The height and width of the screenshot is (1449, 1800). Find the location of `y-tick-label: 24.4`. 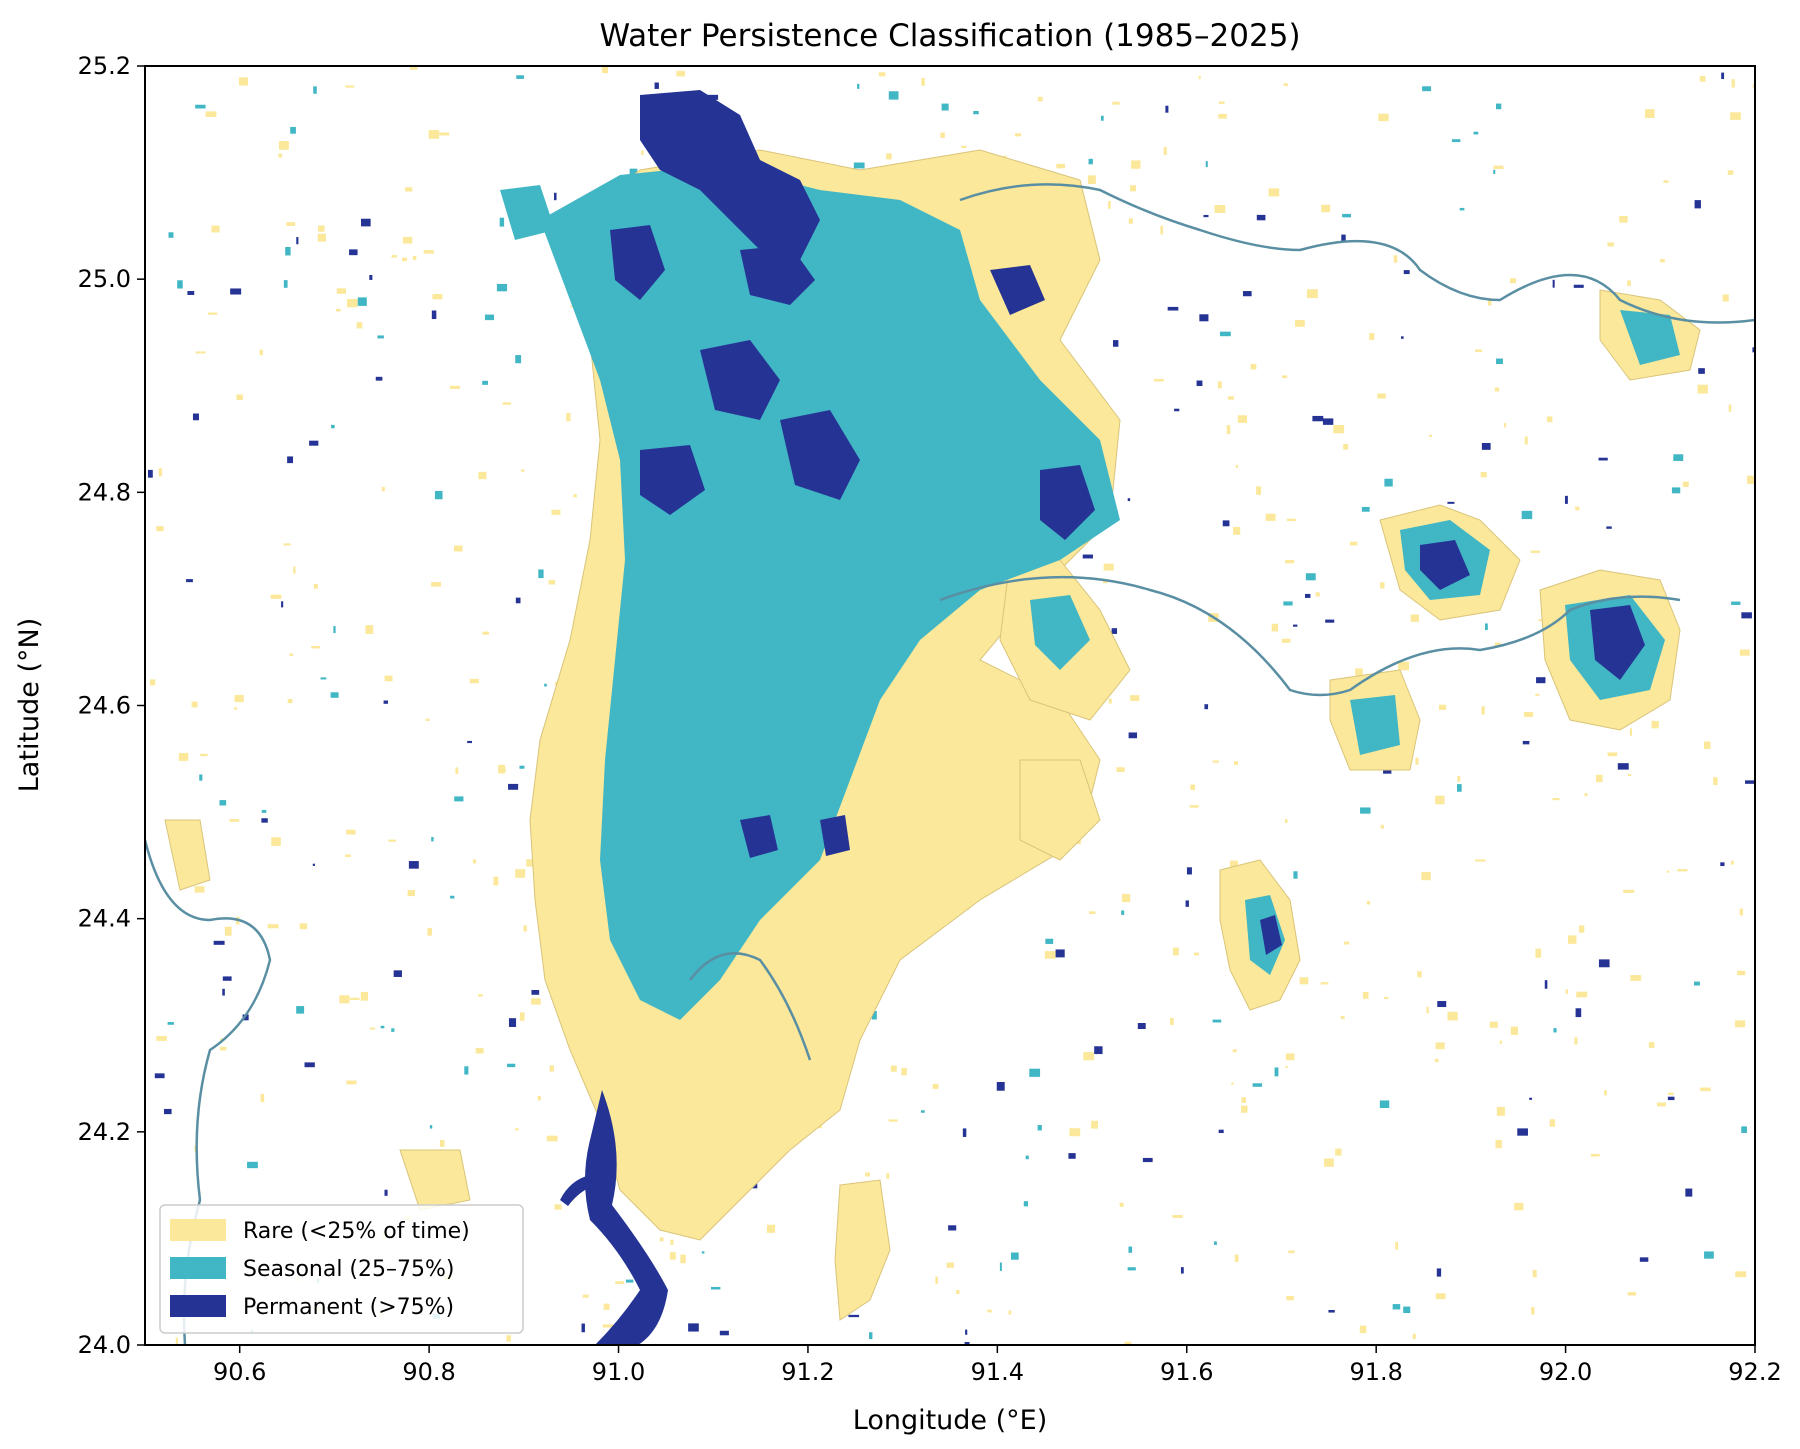

y-tick-label: 24.4 is located at coordinates (104, 919).